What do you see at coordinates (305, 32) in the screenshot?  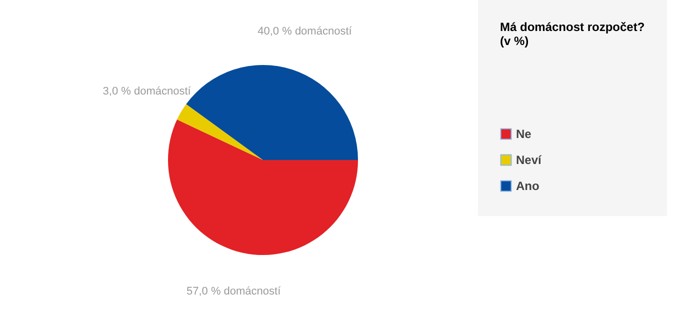 I see `data-label: 40,0 % domácností` at bounding box center [305, 32].